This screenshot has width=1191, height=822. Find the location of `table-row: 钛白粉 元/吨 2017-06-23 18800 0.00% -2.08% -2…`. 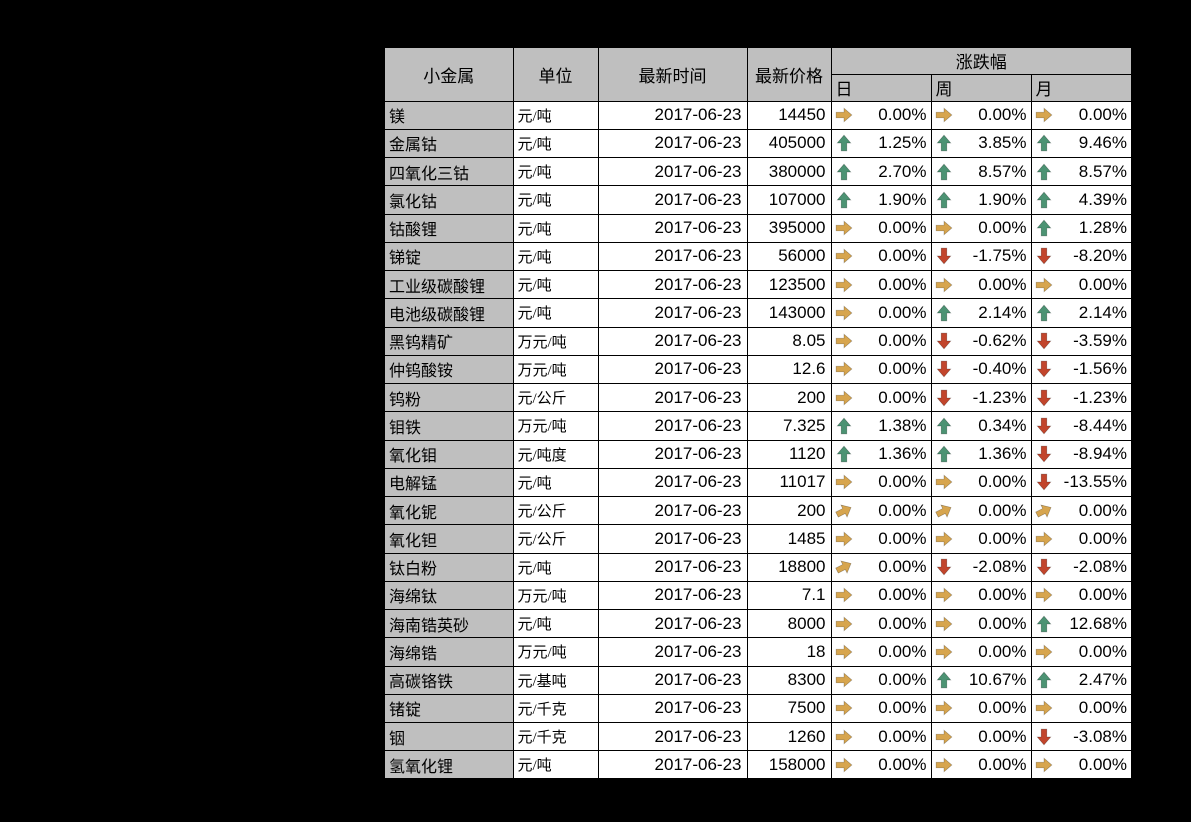

table-row: 钛白粉 元/吨 2017-06-23 18800 0.00% -2.08% -2… is located at coordinates (758, 567).